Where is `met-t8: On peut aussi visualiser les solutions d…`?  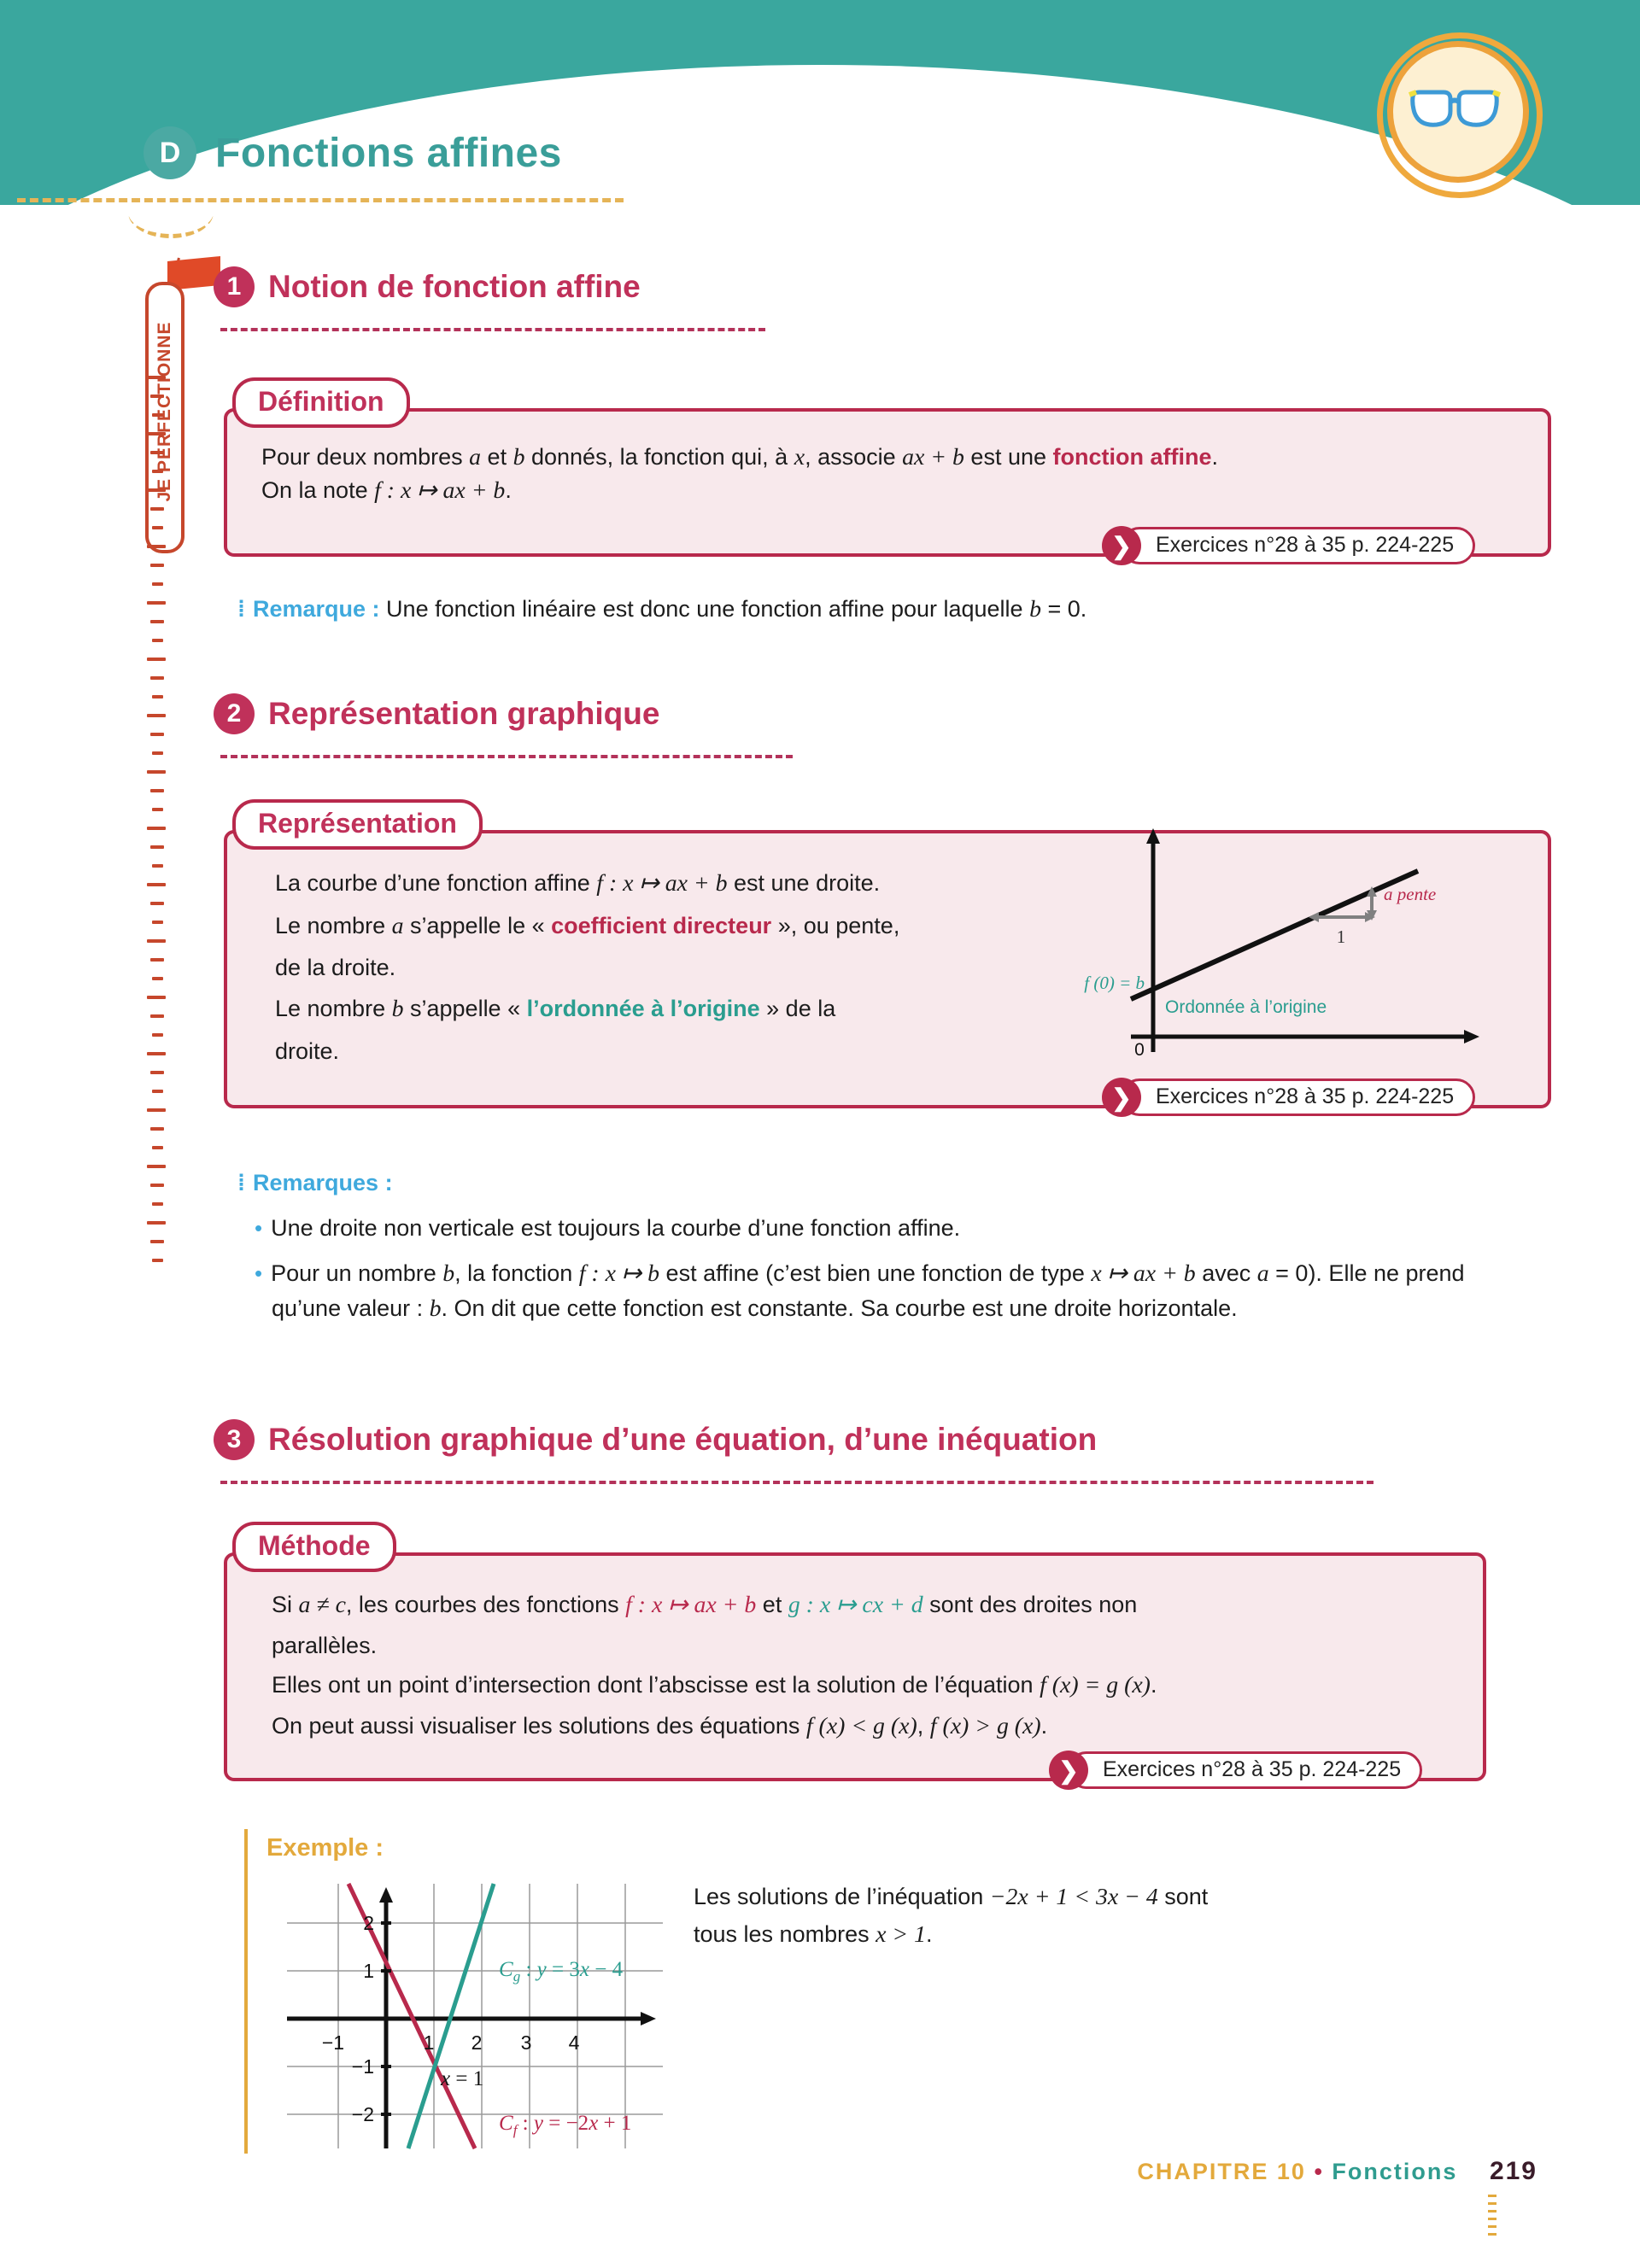
met-t8: On peut aussi visualiser les solutions d… is located at coordinates (539, 1726).